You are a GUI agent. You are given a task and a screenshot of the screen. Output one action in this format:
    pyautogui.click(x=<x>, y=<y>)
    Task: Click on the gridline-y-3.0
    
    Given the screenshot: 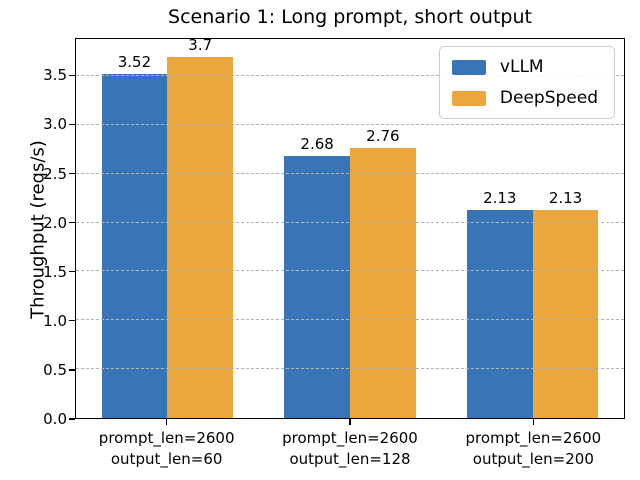 What is the action you would take?
    pyautogui.click(x=350, y=124)
    